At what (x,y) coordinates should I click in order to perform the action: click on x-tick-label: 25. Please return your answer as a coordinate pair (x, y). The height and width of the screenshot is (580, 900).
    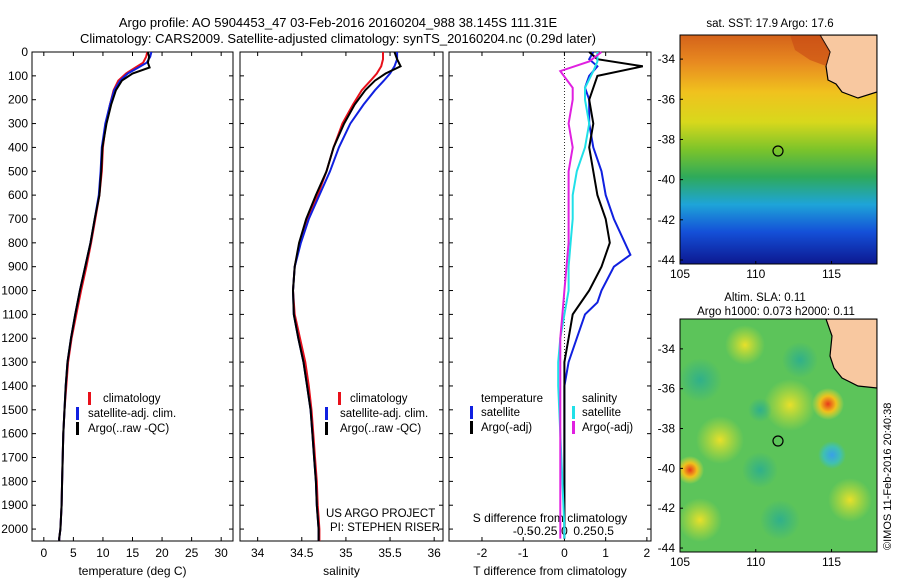
    Looking at the image, I should click on (192, 553).